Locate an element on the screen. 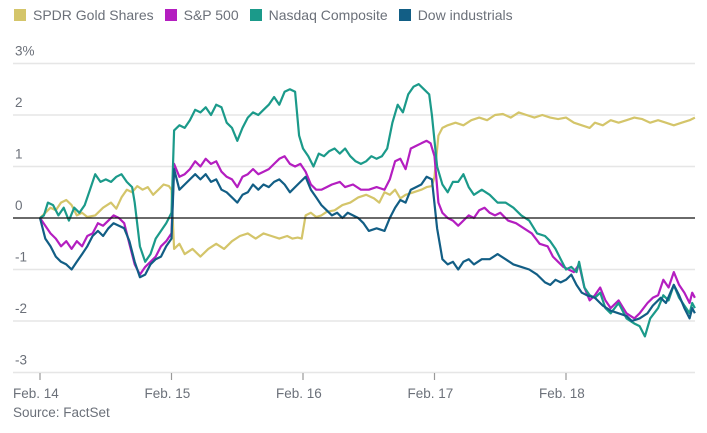 The width and height of the screenshot is (707, 433). y-tick-label: 3% is located at coordinates (25, 51).